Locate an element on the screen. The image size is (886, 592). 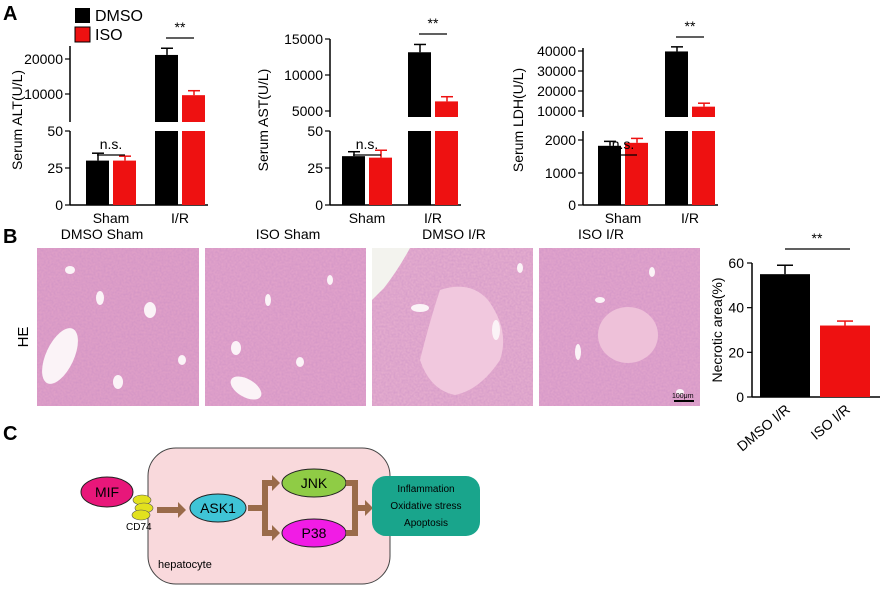
y-tick-label: 40 is located at coordinates (736, 308).